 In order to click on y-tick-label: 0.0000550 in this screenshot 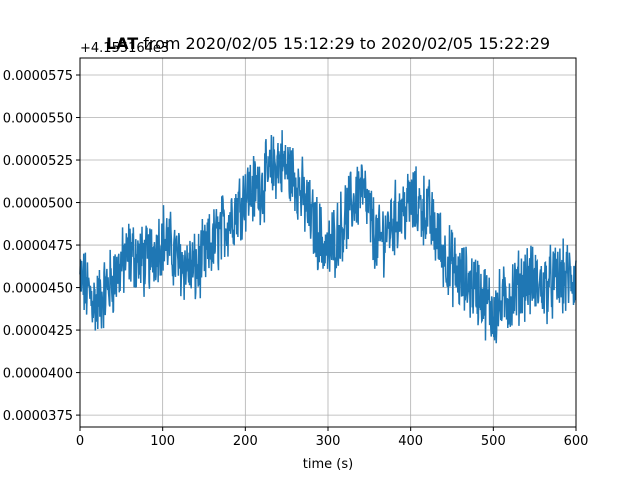, I will do `click(38, 119)`.